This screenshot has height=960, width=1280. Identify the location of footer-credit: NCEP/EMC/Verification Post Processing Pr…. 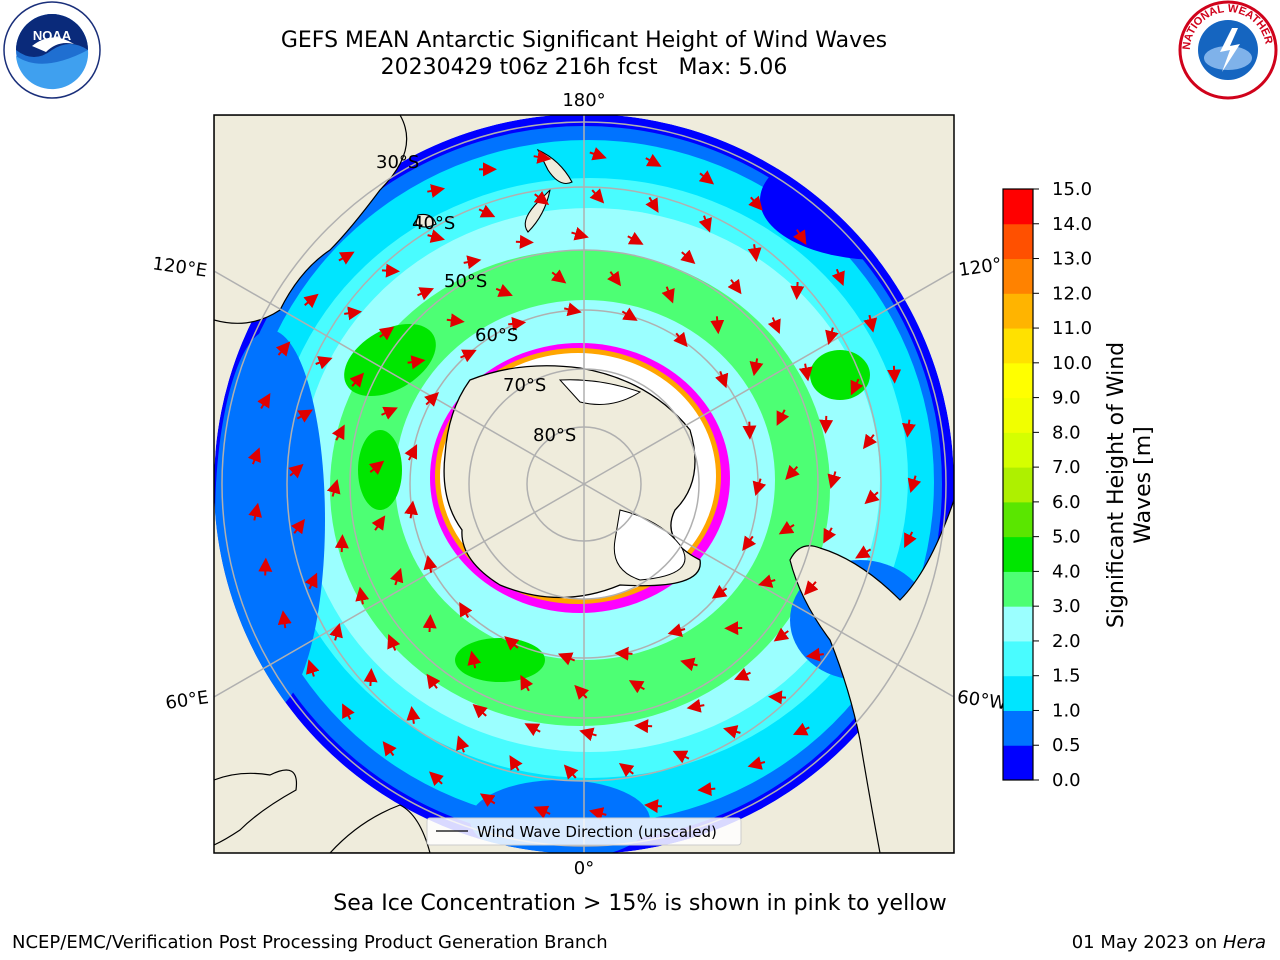
(310, 942).